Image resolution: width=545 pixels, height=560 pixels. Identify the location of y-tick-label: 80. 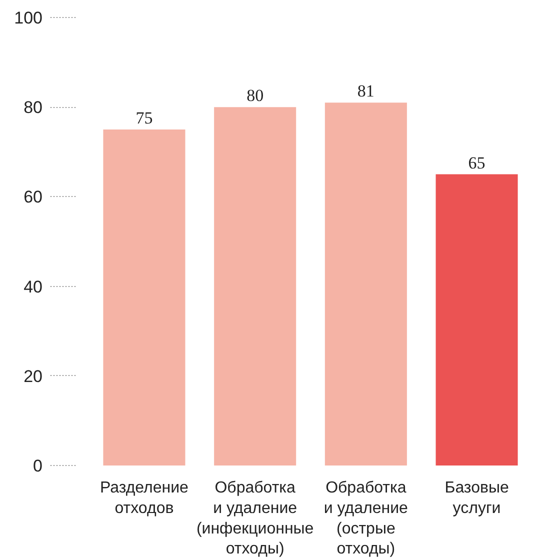
(33, 108).